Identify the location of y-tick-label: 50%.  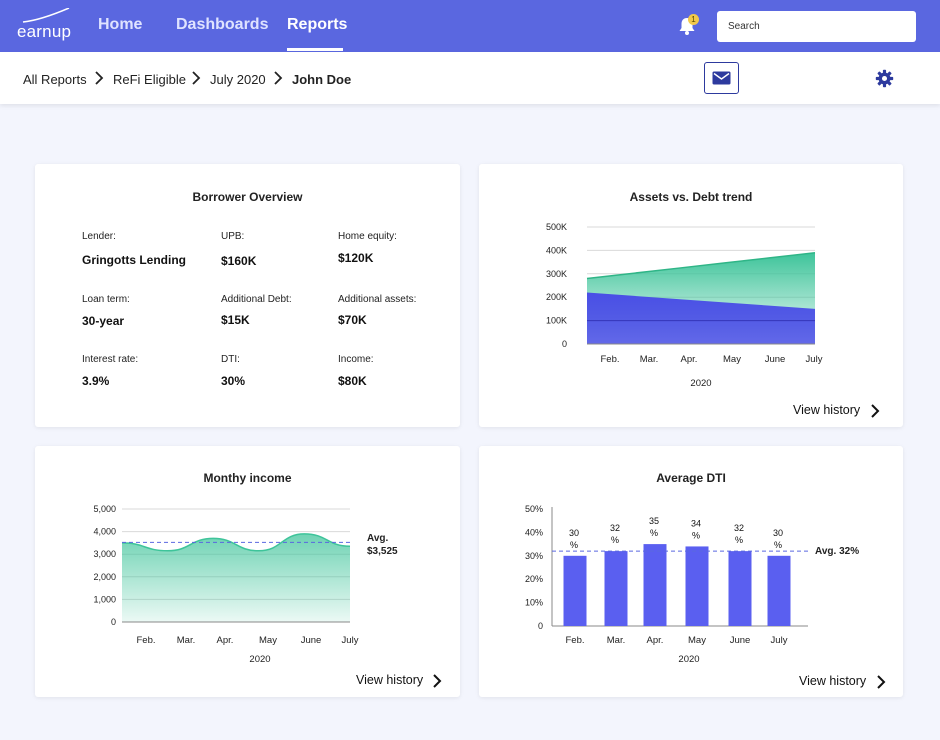
(534, 509).